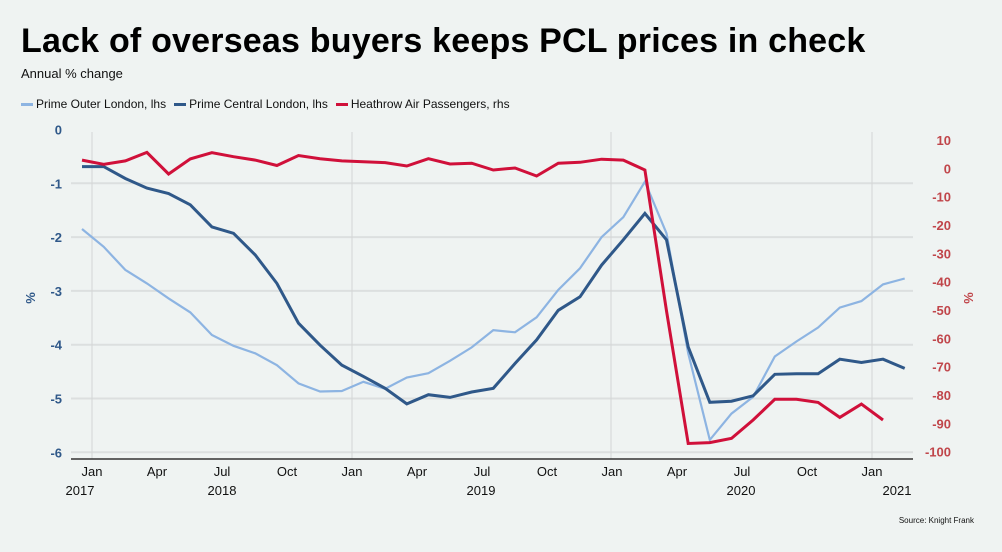  What do you see at coordinates (101, 104) in the screenshot?
I see `legend-label-prime-outer: Prime Outer London, lhs` at bounding box center [101, 104].